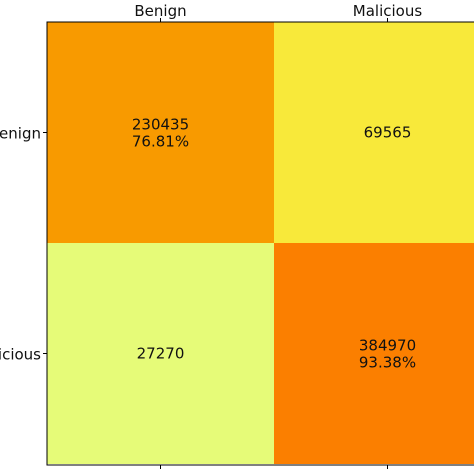 The height and width of the screenshot is (474, 474). Describe the element at coordinates (160, 125) in the screenshot. I see `cell-value-label: 230435` at that location.